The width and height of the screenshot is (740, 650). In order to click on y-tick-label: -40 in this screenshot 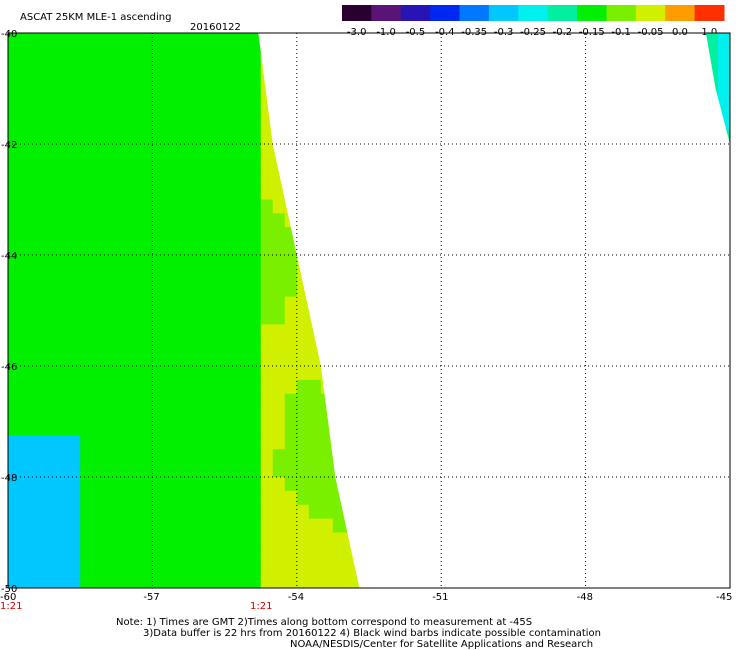, I will do `click(9, 34)`.